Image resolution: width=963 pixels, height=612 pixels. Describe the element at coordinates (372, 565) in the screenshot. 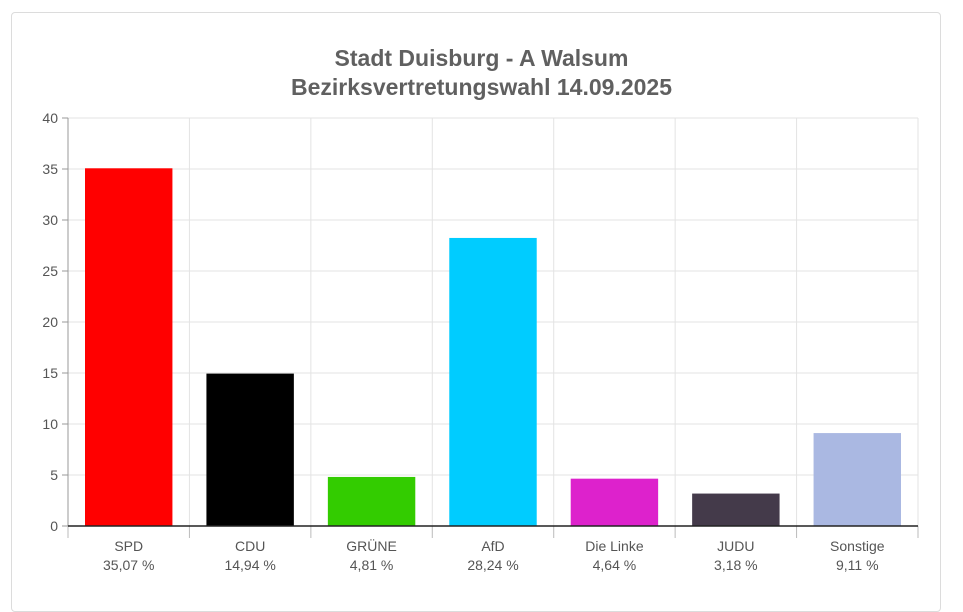

I see `x-value-label: 4,81 %` at that location.